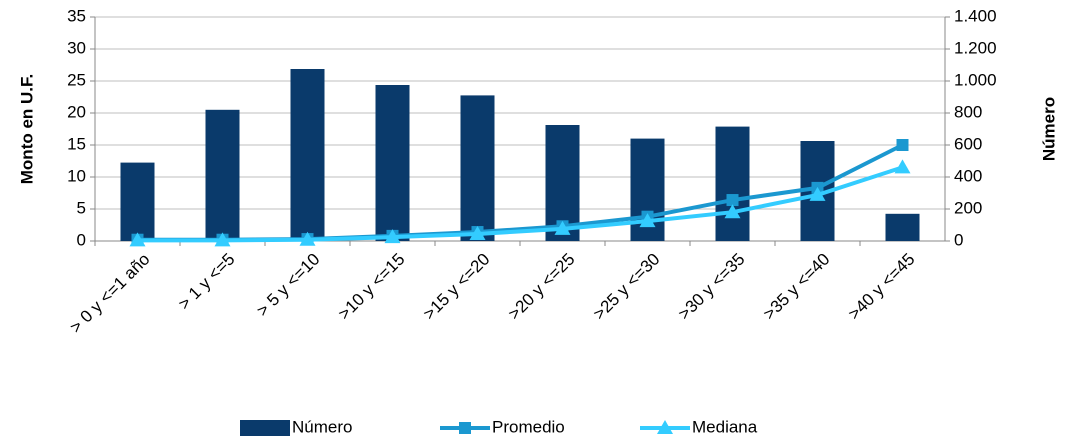 The image size is (1072, 448). Describe the element at coordinates (975, 79) in the screenshot. I see `y2-tick-label: 1.000` at that location.